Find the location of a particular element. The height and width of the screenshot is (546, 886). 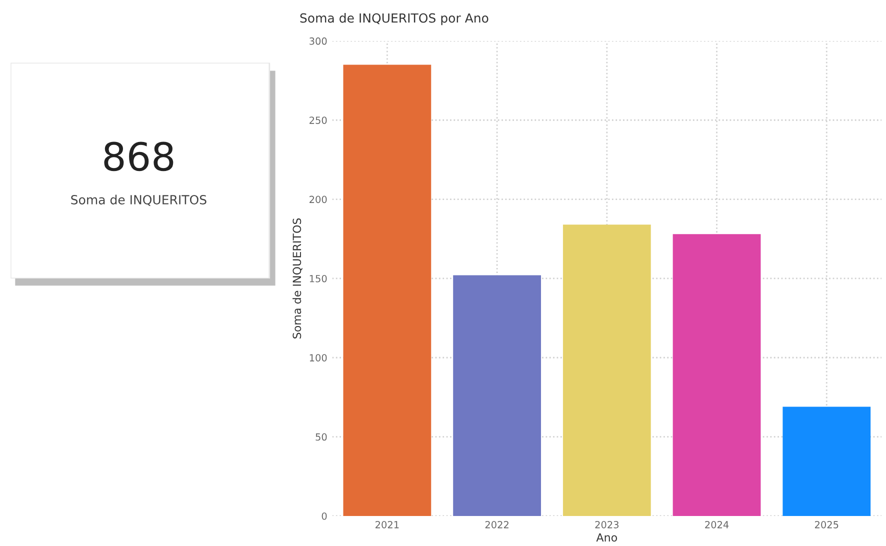

x-tick-label: 2021 is located at coordinates (387, 524).